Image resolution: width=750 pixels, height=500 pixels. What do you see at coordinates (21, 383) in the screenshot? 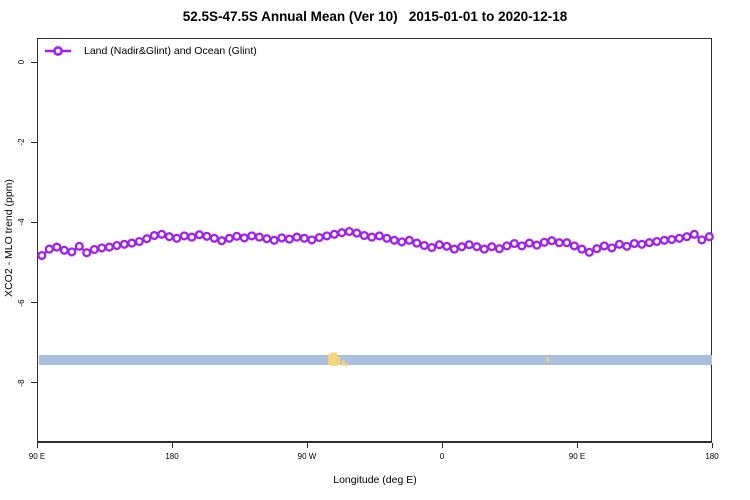
I see `y-tick-label: -8` at bounding box center [21, 383].